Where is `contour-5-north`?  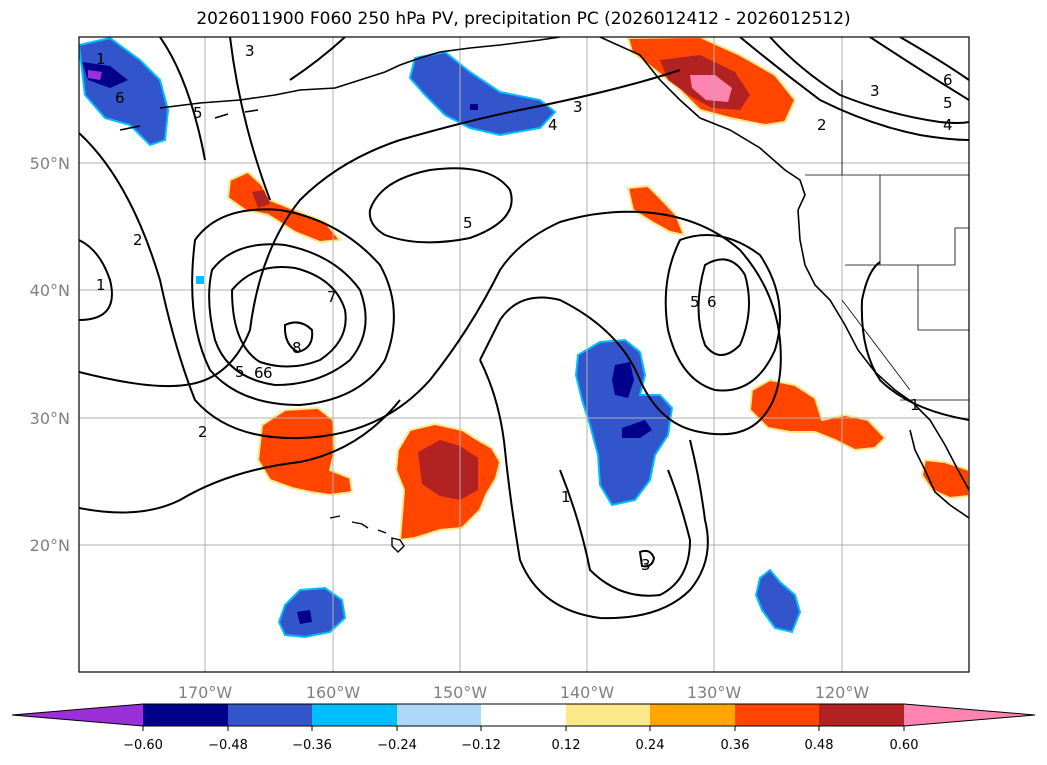
contour-5-north is located at coordinates (440, 205).